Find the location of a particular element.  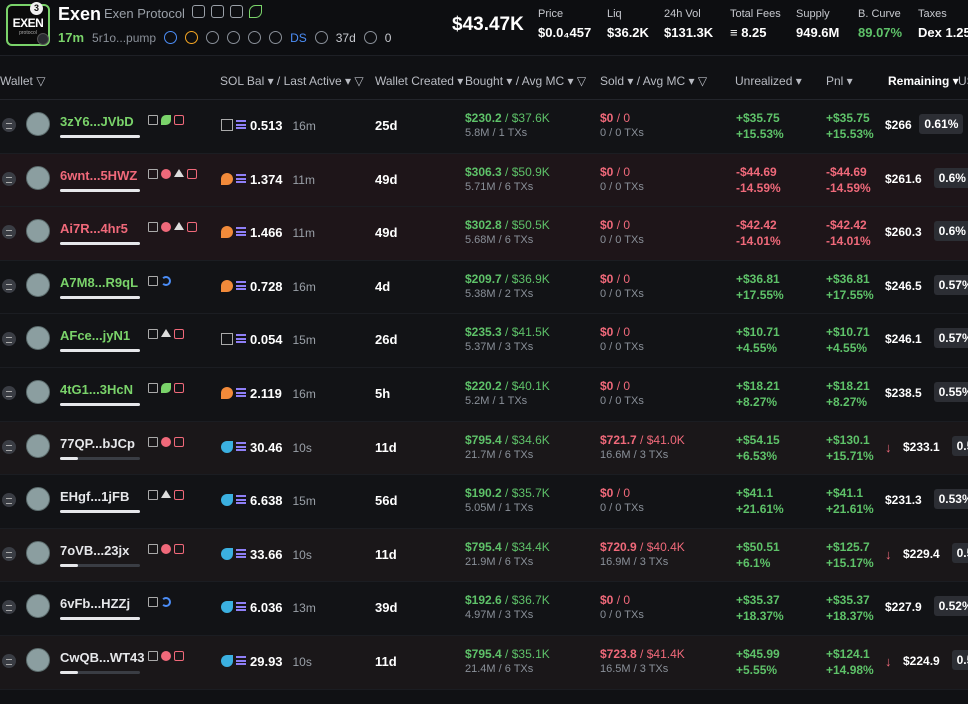

col-wallet-created: Wallet Created ▾ is located at coordinates (419, 81).